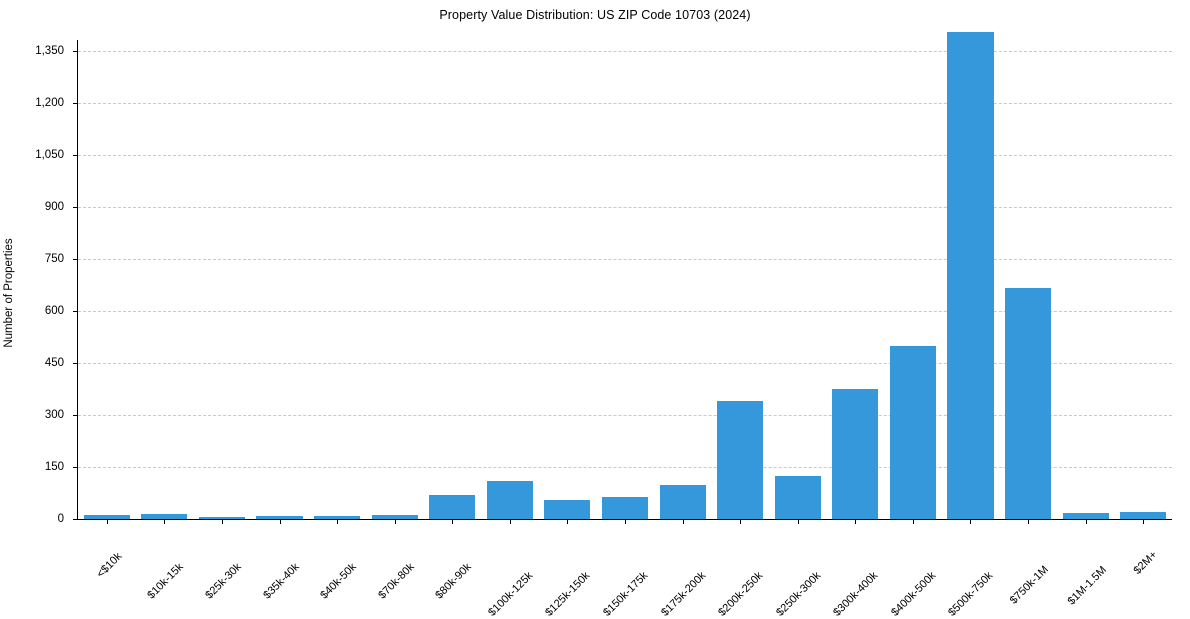 This screenshot has height=619, width=1190. I want to click on x-tick-label: $35k-40k, so click(297, 565).